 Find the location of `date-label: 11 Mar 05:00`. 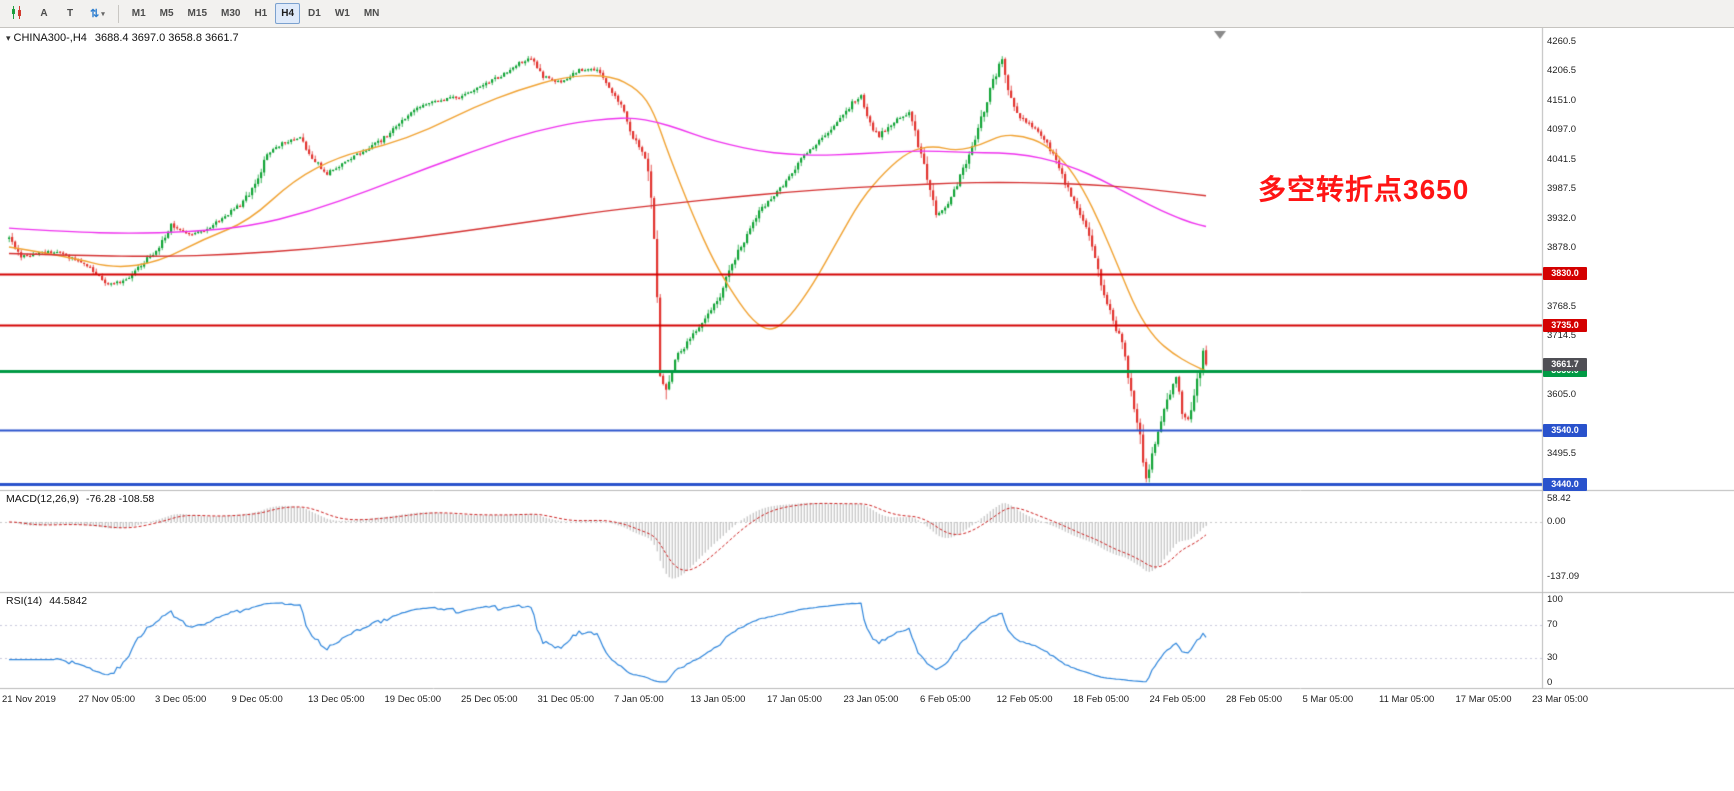

date-label: 11 Mar 05:00 is located at coordinates (1407, 699).